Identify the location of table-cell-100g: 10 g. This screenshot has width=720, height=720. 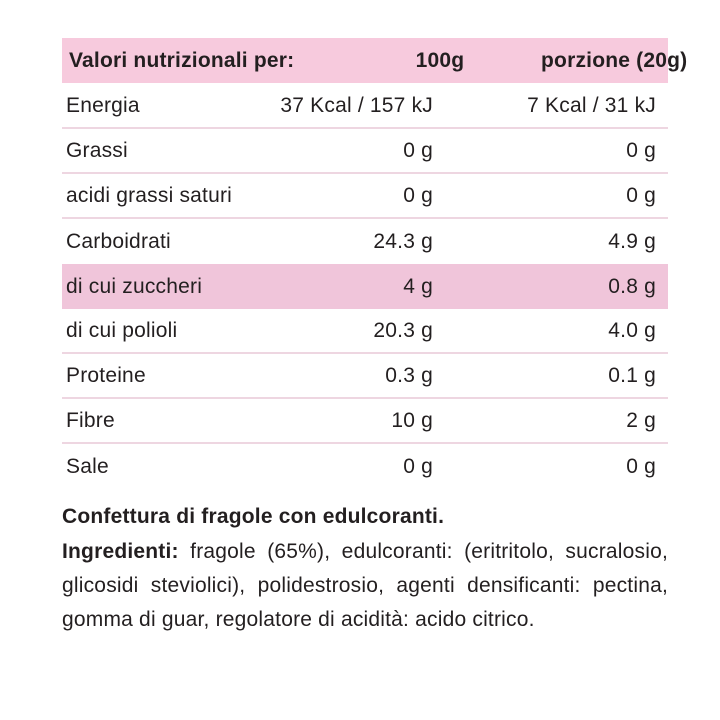
(412, 420).